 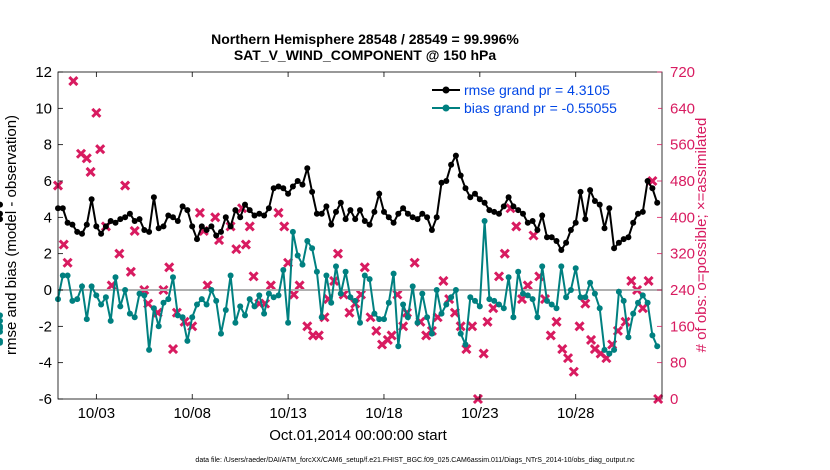 I want to click on x-tick-label: 10/03, so click(x=97, y=413).